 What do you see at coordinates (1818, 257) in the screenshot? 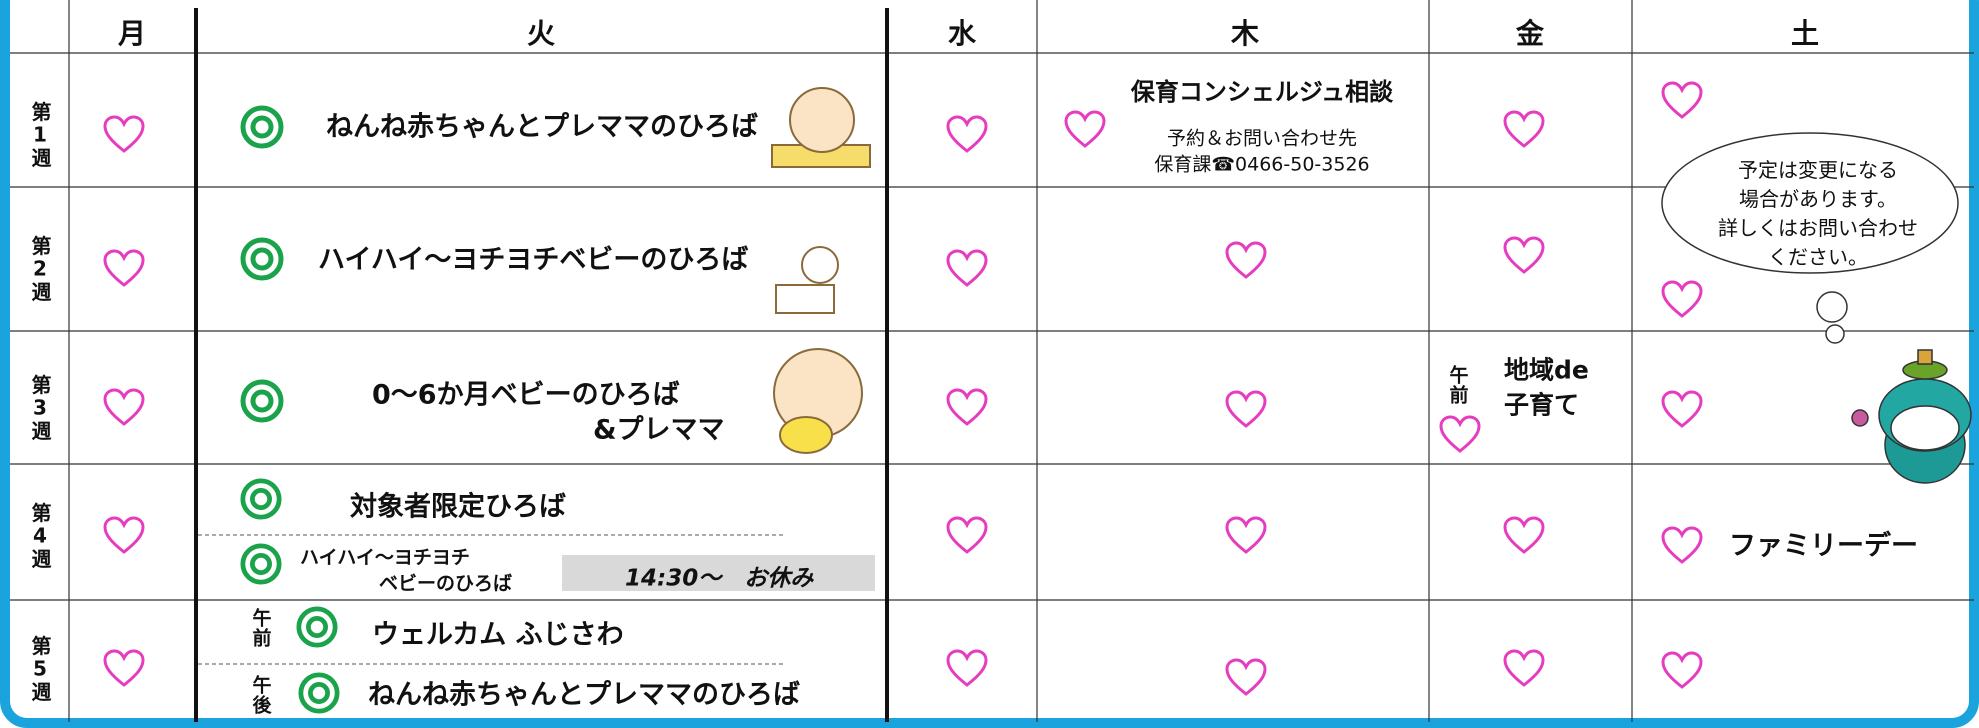
I see `notice: ください。` at bounding box center [1818, 257].